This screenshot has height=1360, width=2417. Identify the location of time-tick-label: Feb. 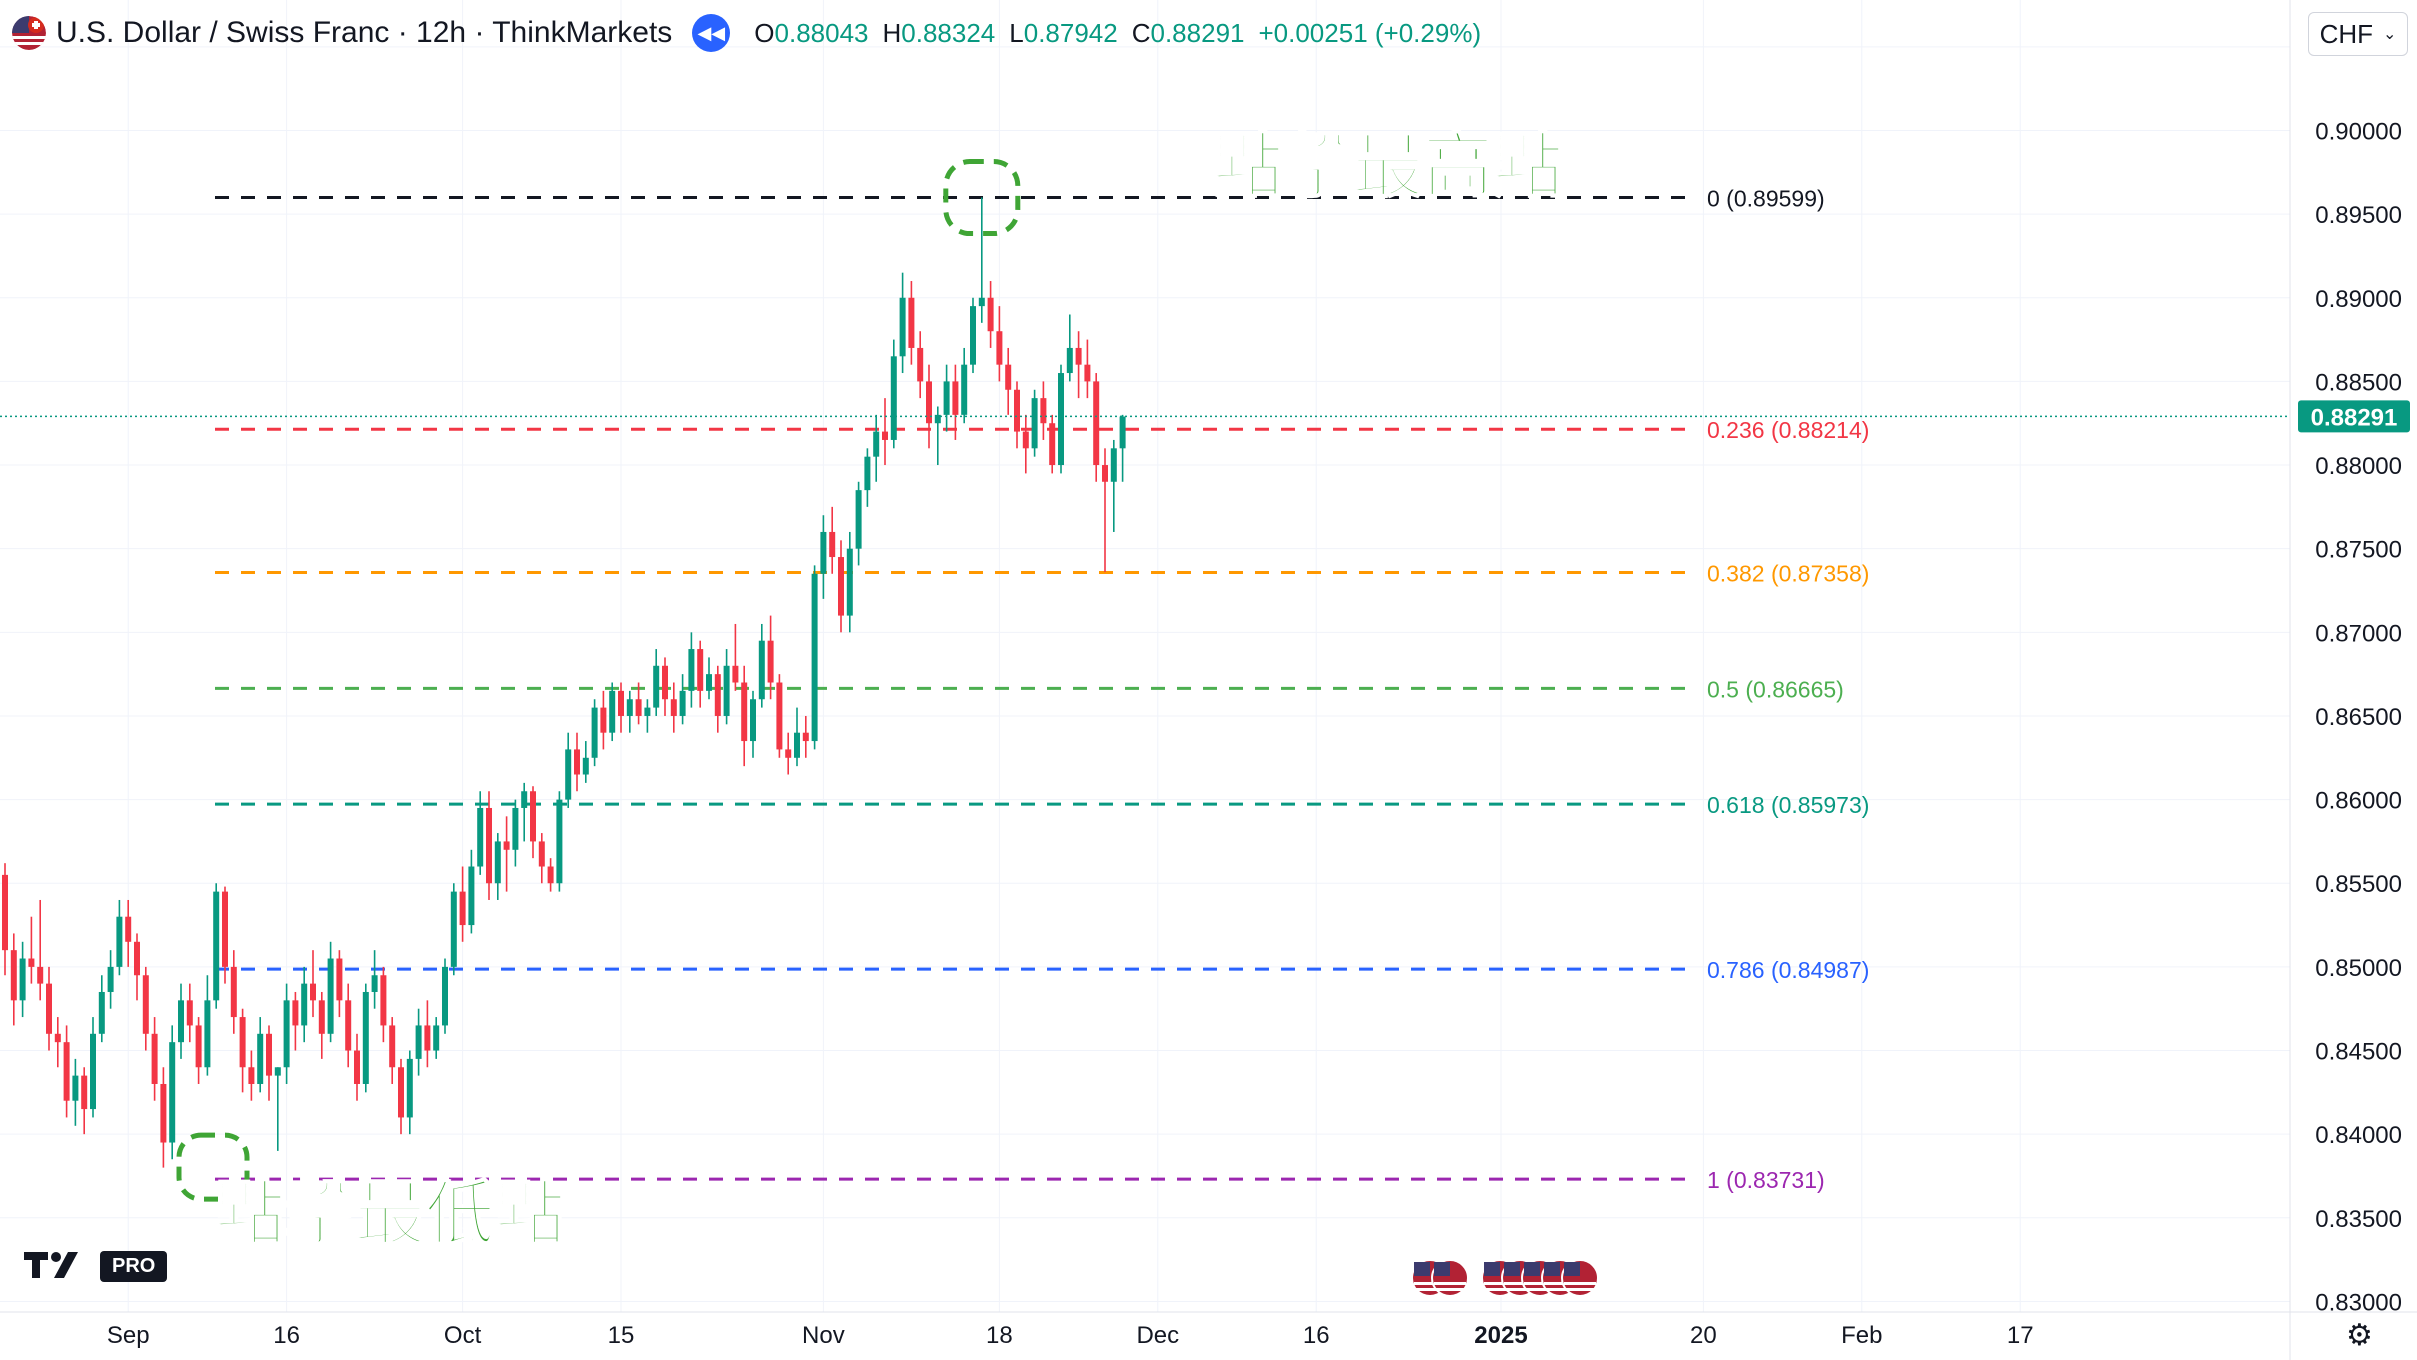
(1861, 1335).